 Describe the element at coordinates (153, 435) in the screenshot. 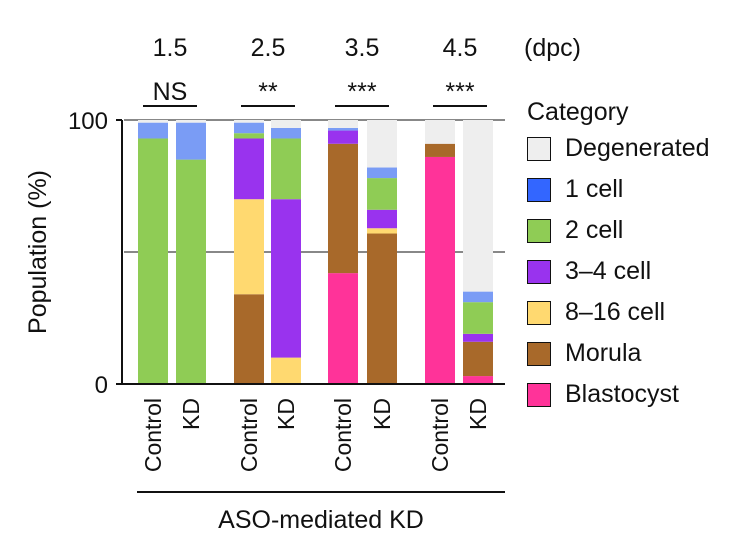

I see `x-tick-label-1.5-control: Control` at that location.